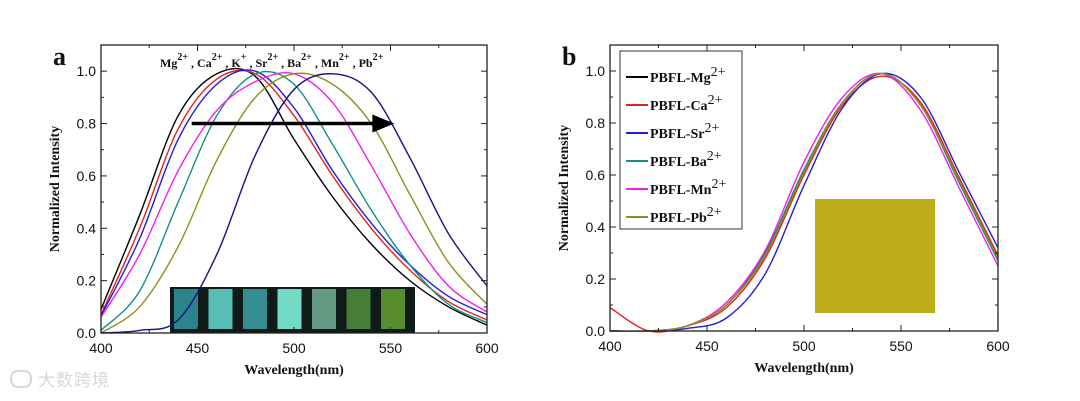 The height and width of the screenshot is (401, 1080). I want to click on red-shift-arrow-head-icon, so click(383, 123).